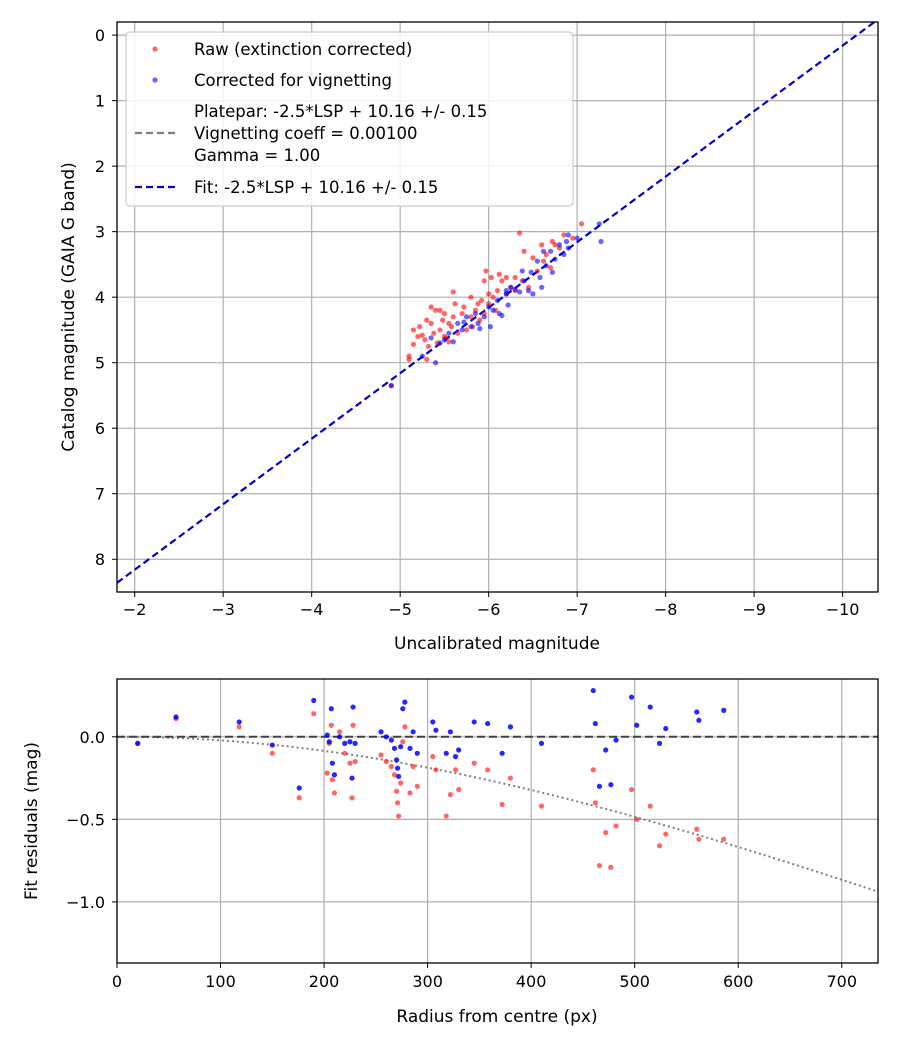 The width and height of the screenshot is (900, 1050). Describe the element at coordinates (738, 981) in the screenshot. I see `residuals-x-tick-label: 600` at that location.